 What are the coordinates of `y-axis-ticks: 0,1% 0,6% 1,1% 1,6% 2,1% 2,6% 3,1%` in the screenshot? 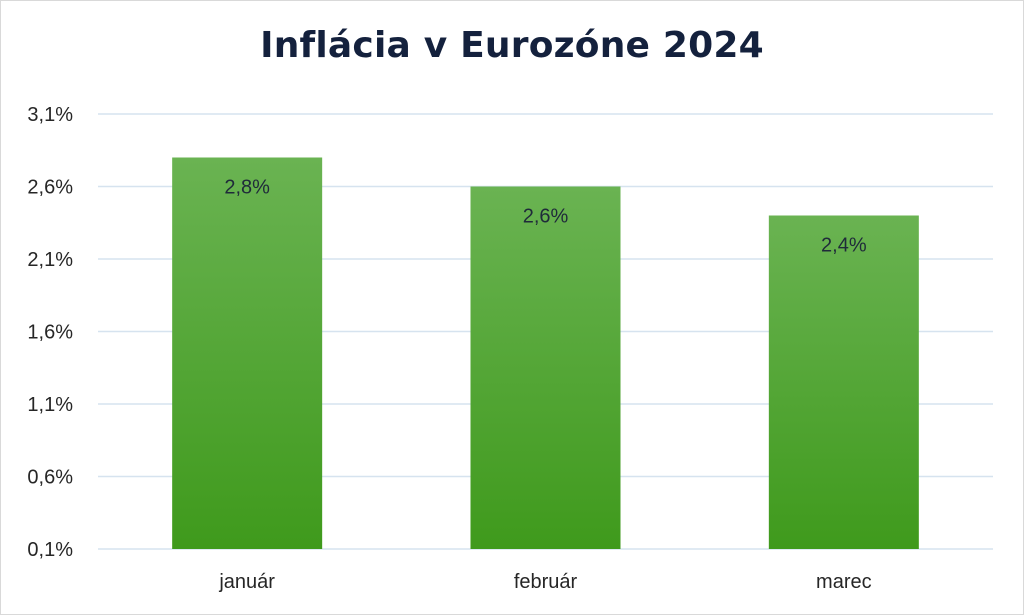 It's located at (50, 332).